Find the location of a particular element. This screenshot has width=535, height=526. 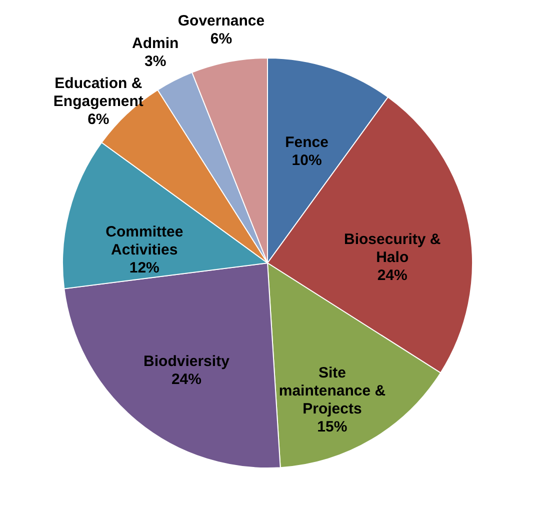

data-label: 10% is located at coordinates (307, 161).